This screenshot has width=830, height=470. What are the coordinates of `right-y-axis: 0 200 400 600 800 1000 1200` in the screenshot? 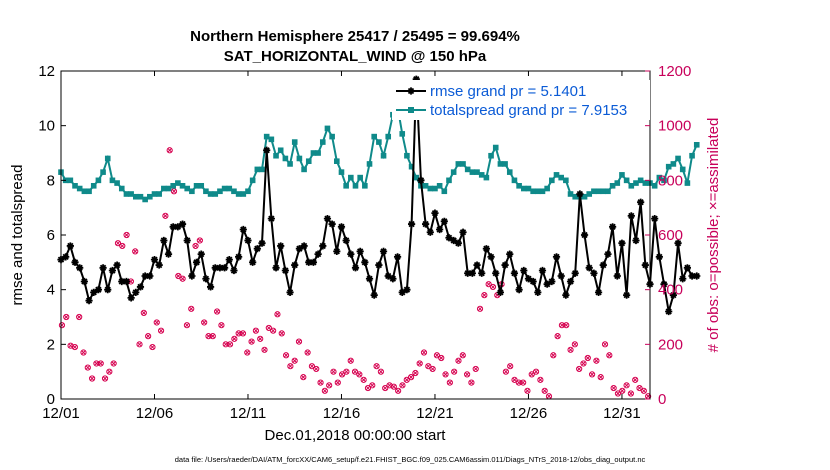 It's located at (668, 235).